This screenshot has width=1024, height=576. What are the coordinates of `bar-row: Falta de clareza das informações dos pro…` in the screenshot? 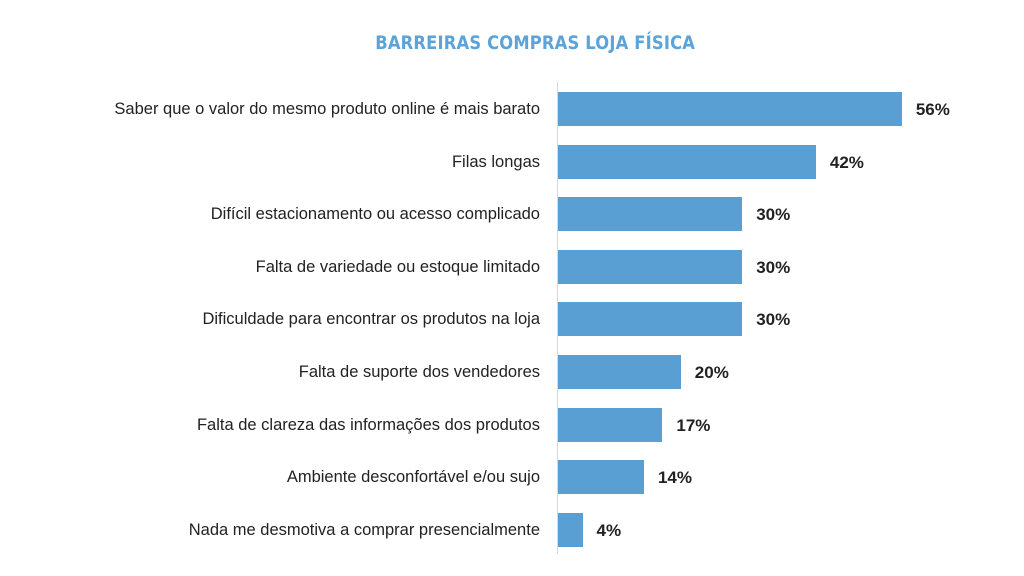 It's located at (512, 424).